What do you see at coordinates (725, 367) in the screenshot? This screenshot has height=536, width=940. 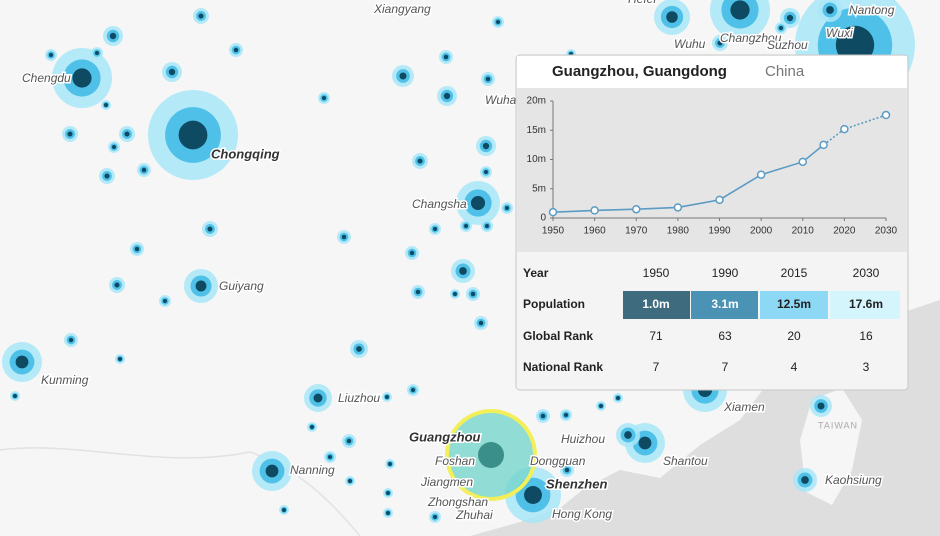 I see `table-cell: 7` at bounding box center [725, 367].